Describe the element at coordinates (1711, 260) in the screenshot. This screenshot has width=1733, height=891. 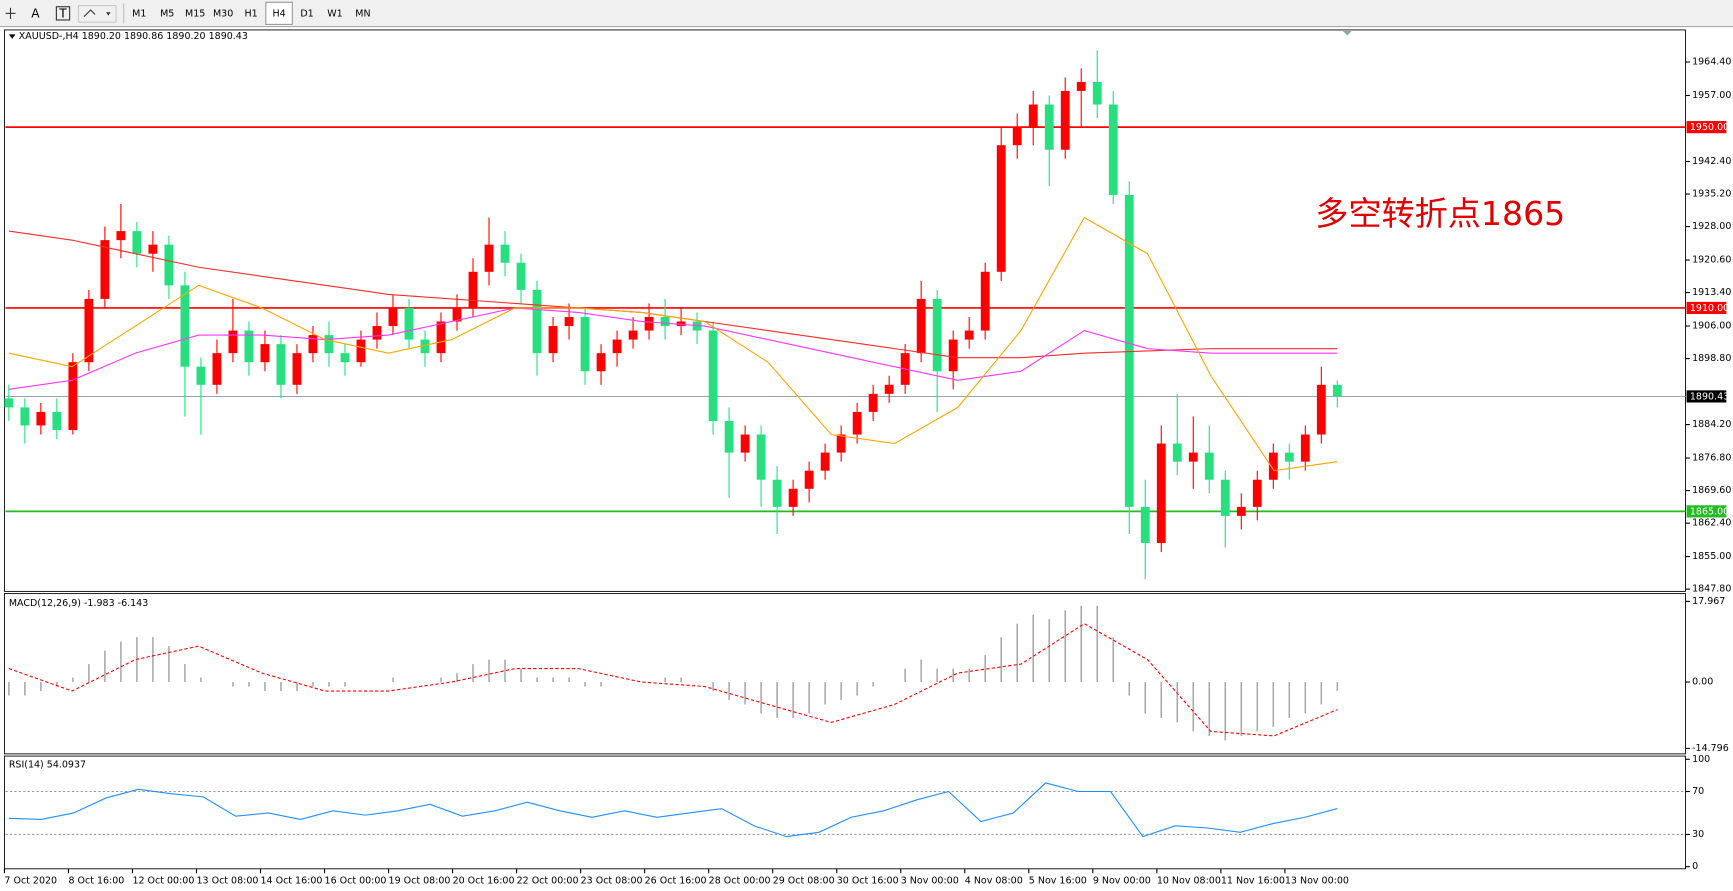
I see `y-tick-label: 1920.60` at that location.